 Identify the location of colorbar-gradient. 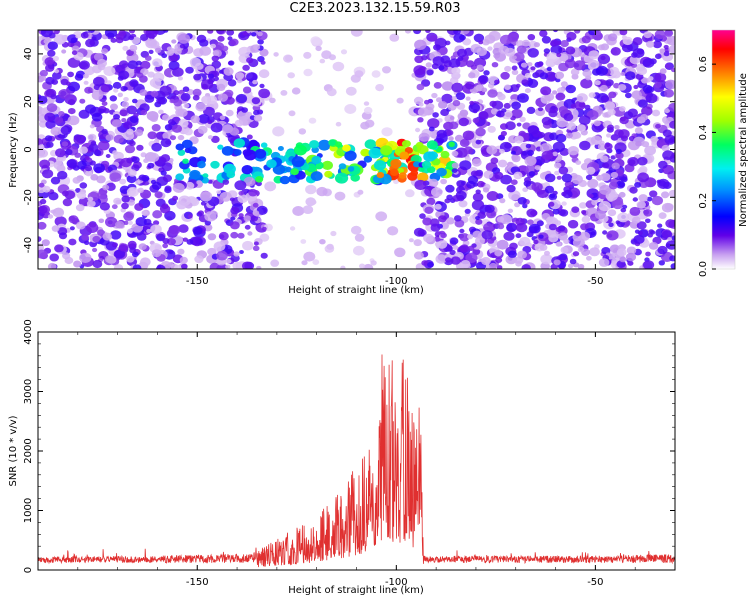
(723, 149).